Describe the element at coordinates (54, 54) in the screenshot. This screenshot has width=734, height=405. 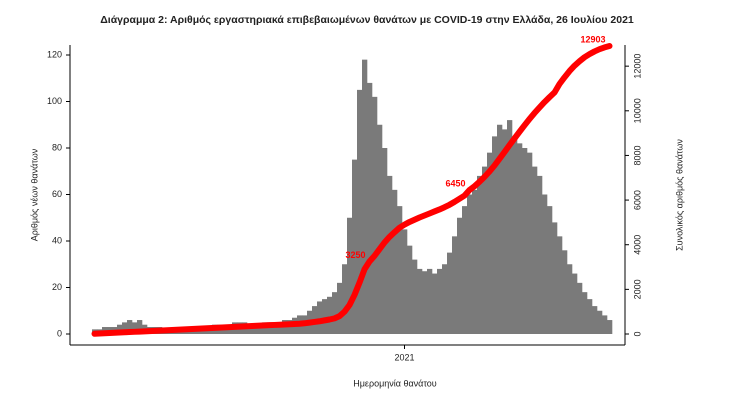
I see `y-tick-label: 120` at that location.